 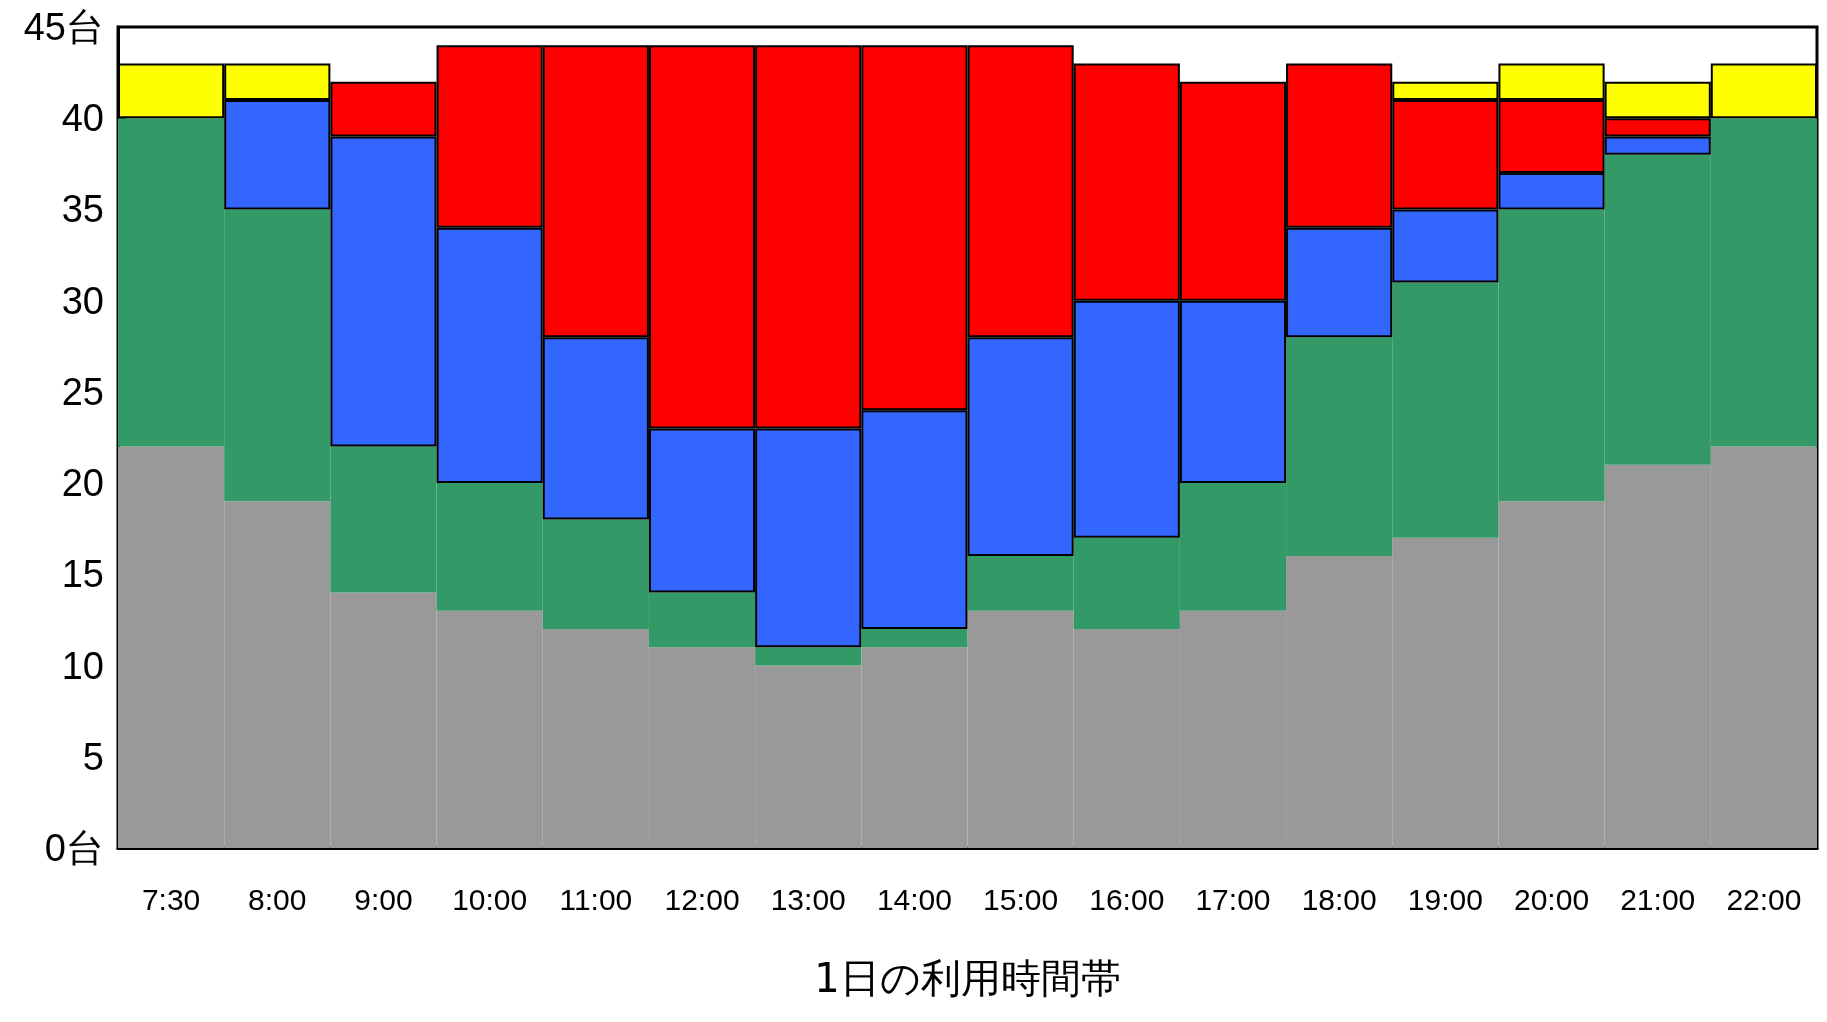 I want to click on x-axis-title: 1日の利用時間帯, so click(x=967, y=978).